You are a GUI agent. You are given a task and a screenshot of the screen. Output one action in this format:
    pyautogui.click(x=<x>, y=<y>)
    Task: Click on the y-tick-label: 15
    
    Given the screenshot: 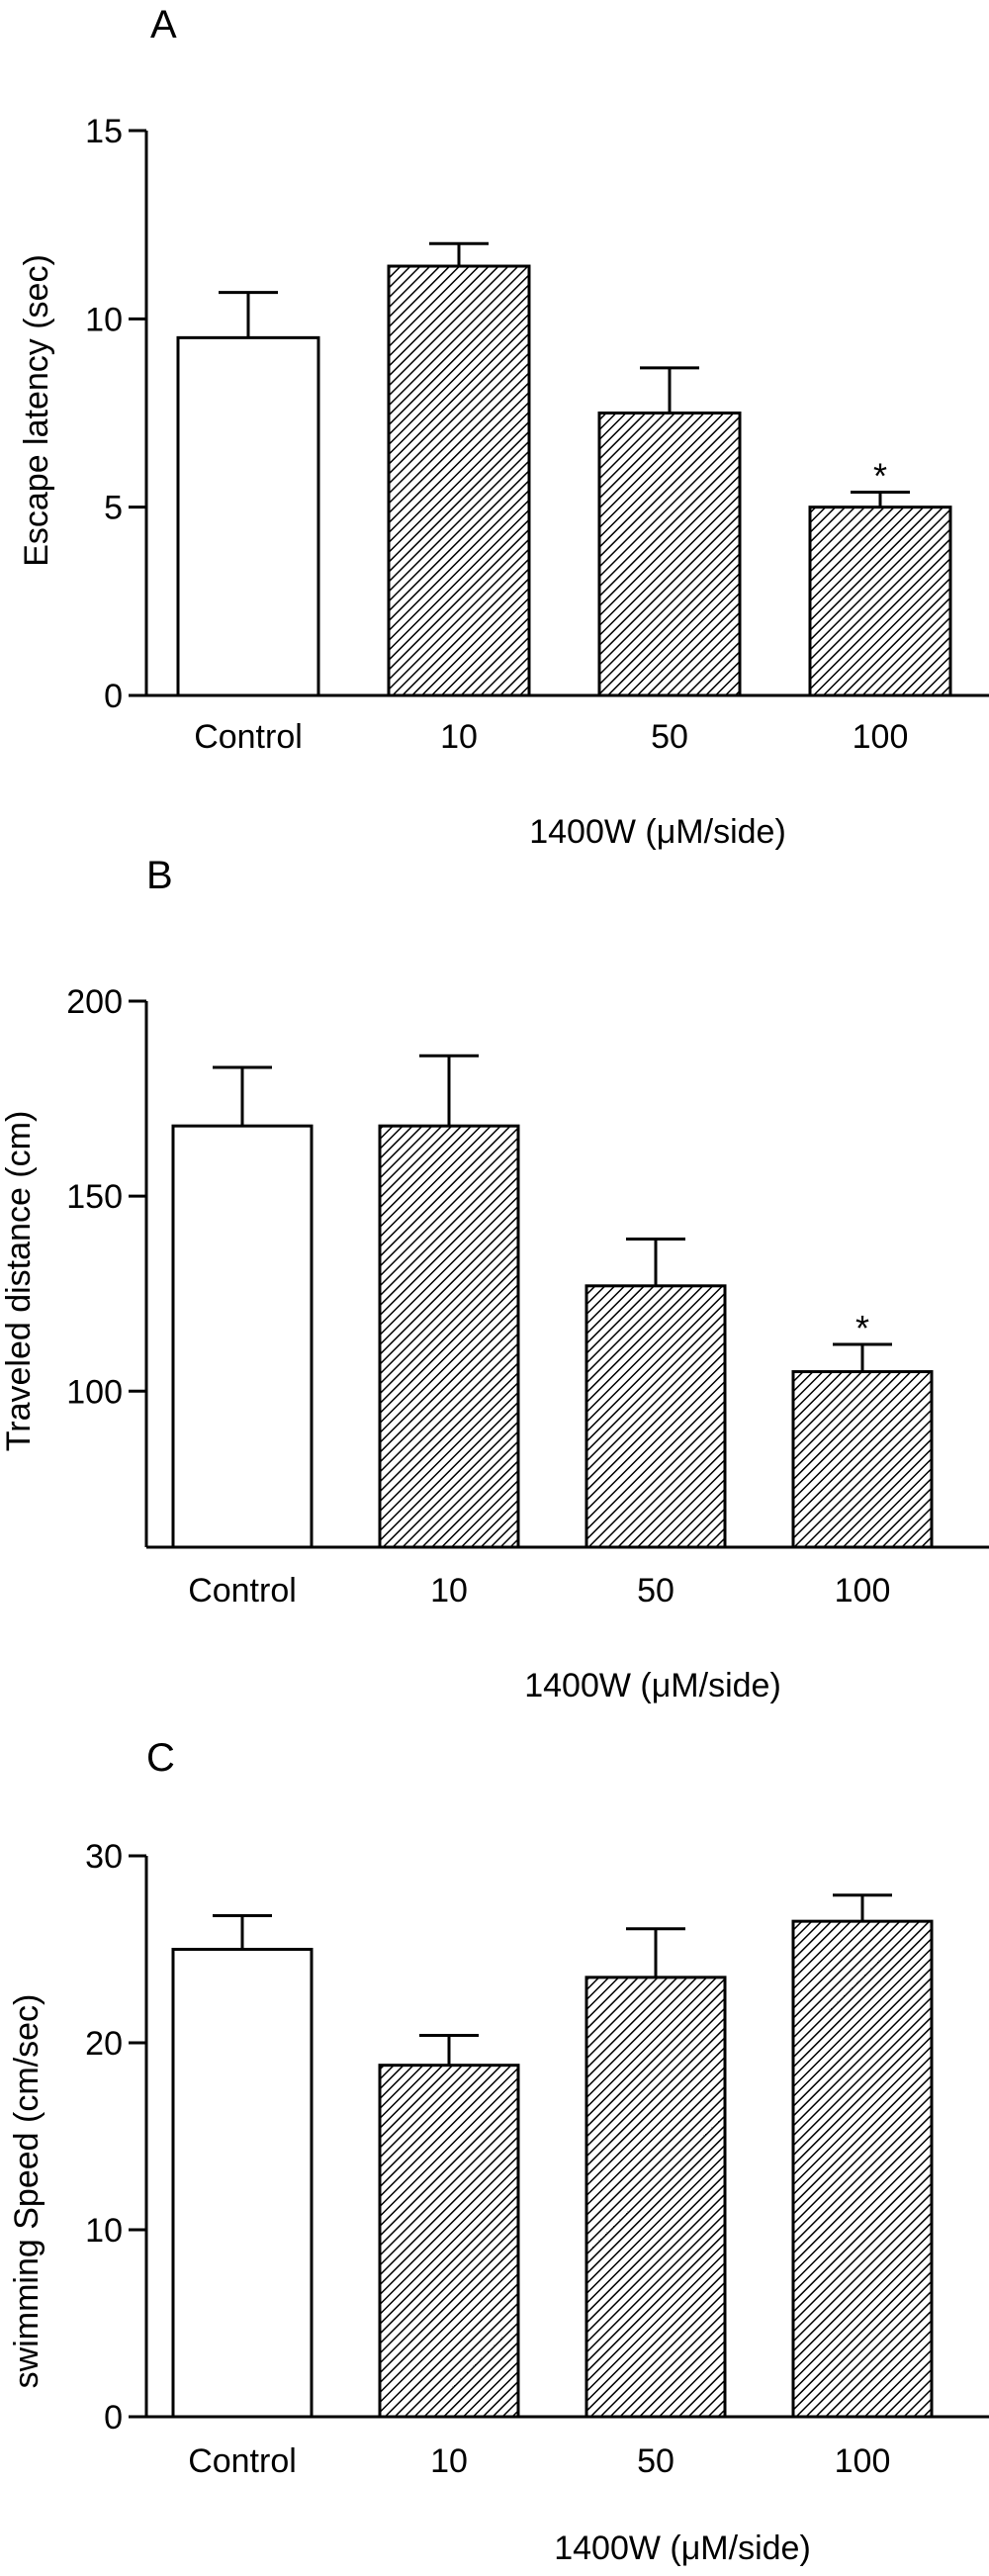 What is the action you would take?
    pyautogui.click(x=104, y=131)
    